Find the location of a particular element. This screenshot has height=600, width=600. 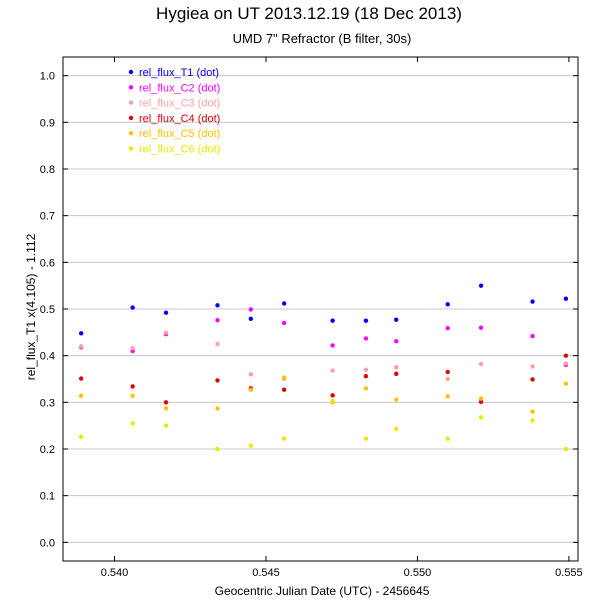

x-tick-label: 0.545 is located at coordinates (266, 573).